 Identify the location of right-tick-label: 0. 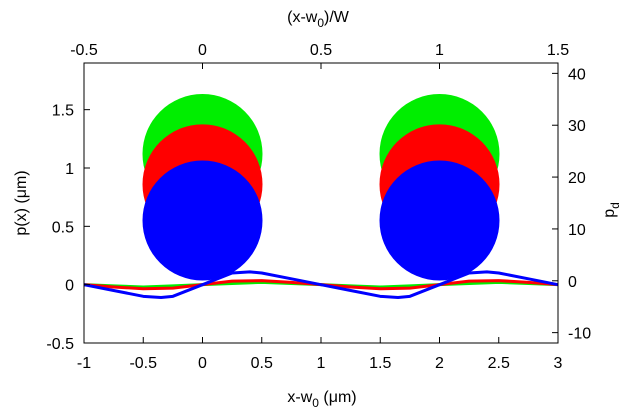
(572, 282).